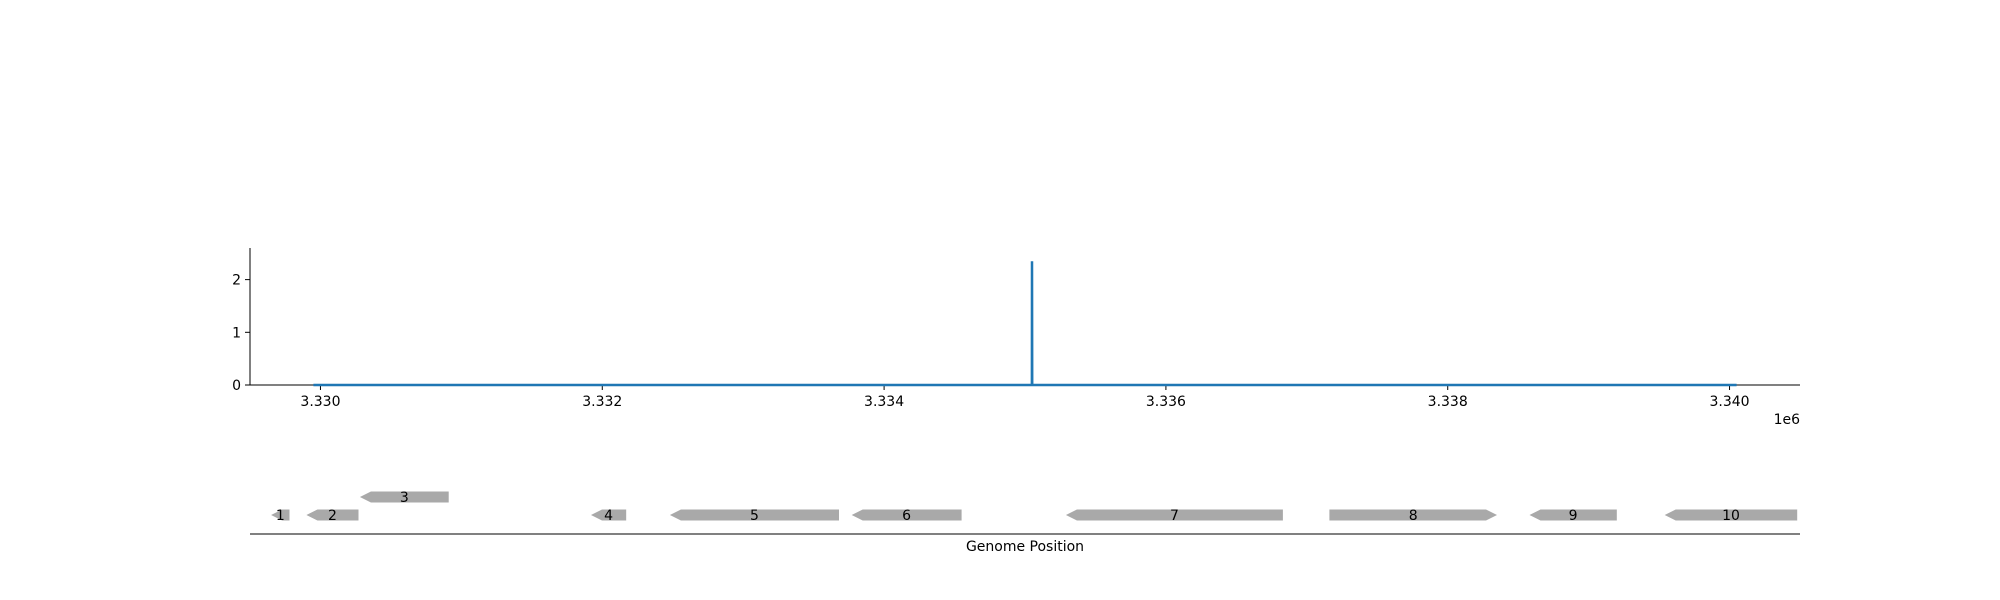  I want to click on y-tick-label: 1, so click(236, 333).